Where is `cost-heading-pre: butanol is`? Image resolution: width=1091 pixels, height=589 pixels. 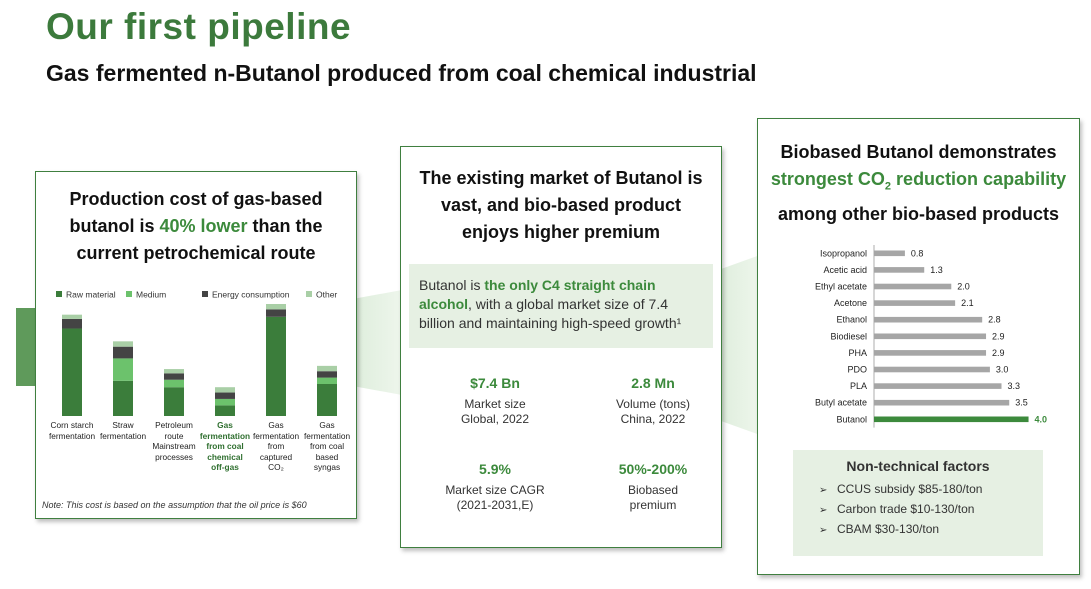
cost-heading-pre: butanol is is located at coordinates (114, 226).